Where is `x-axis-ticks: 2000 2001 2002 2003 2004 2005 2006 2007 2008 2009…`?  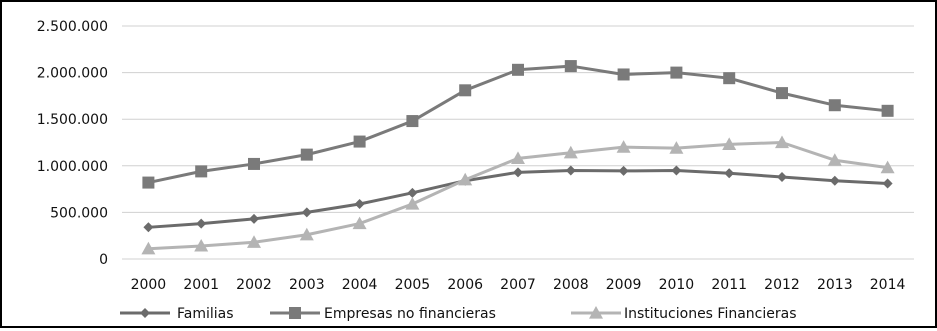 x-axis-ticks: 2000 2001 2002 2003 2004 2005 2006 2007 2008 2009… is located at coordinates (518, 285).